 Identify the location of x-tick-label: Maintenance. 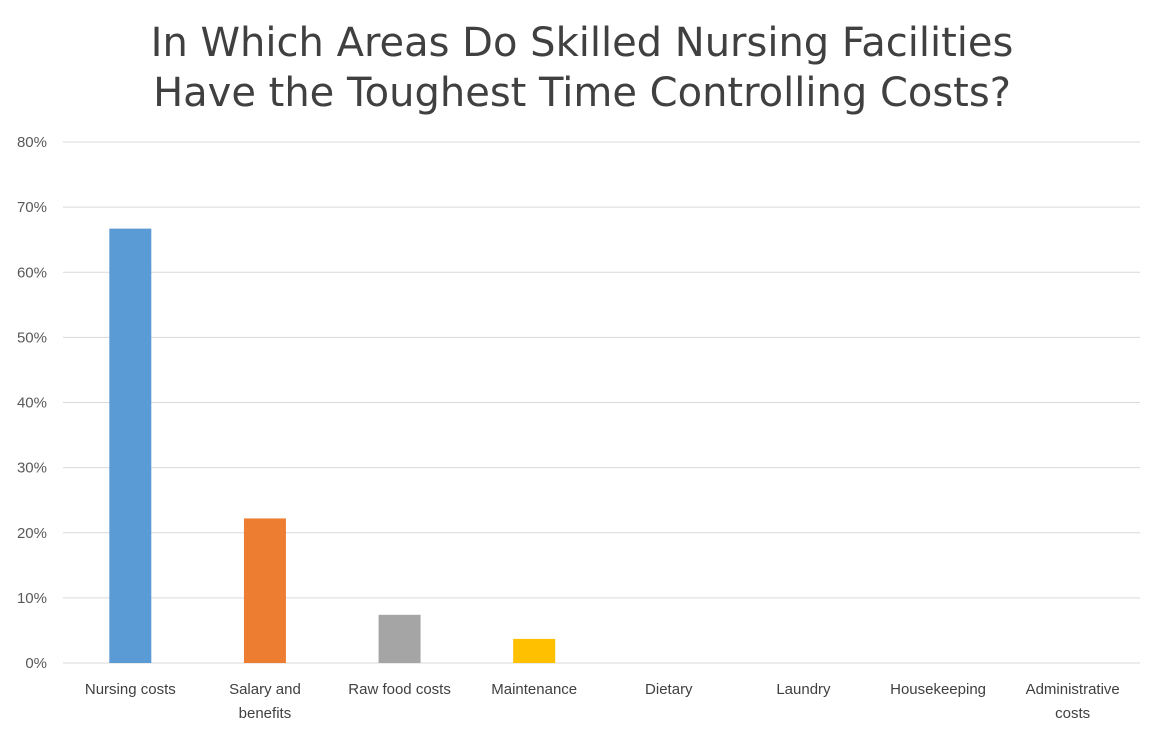
(534, 689).